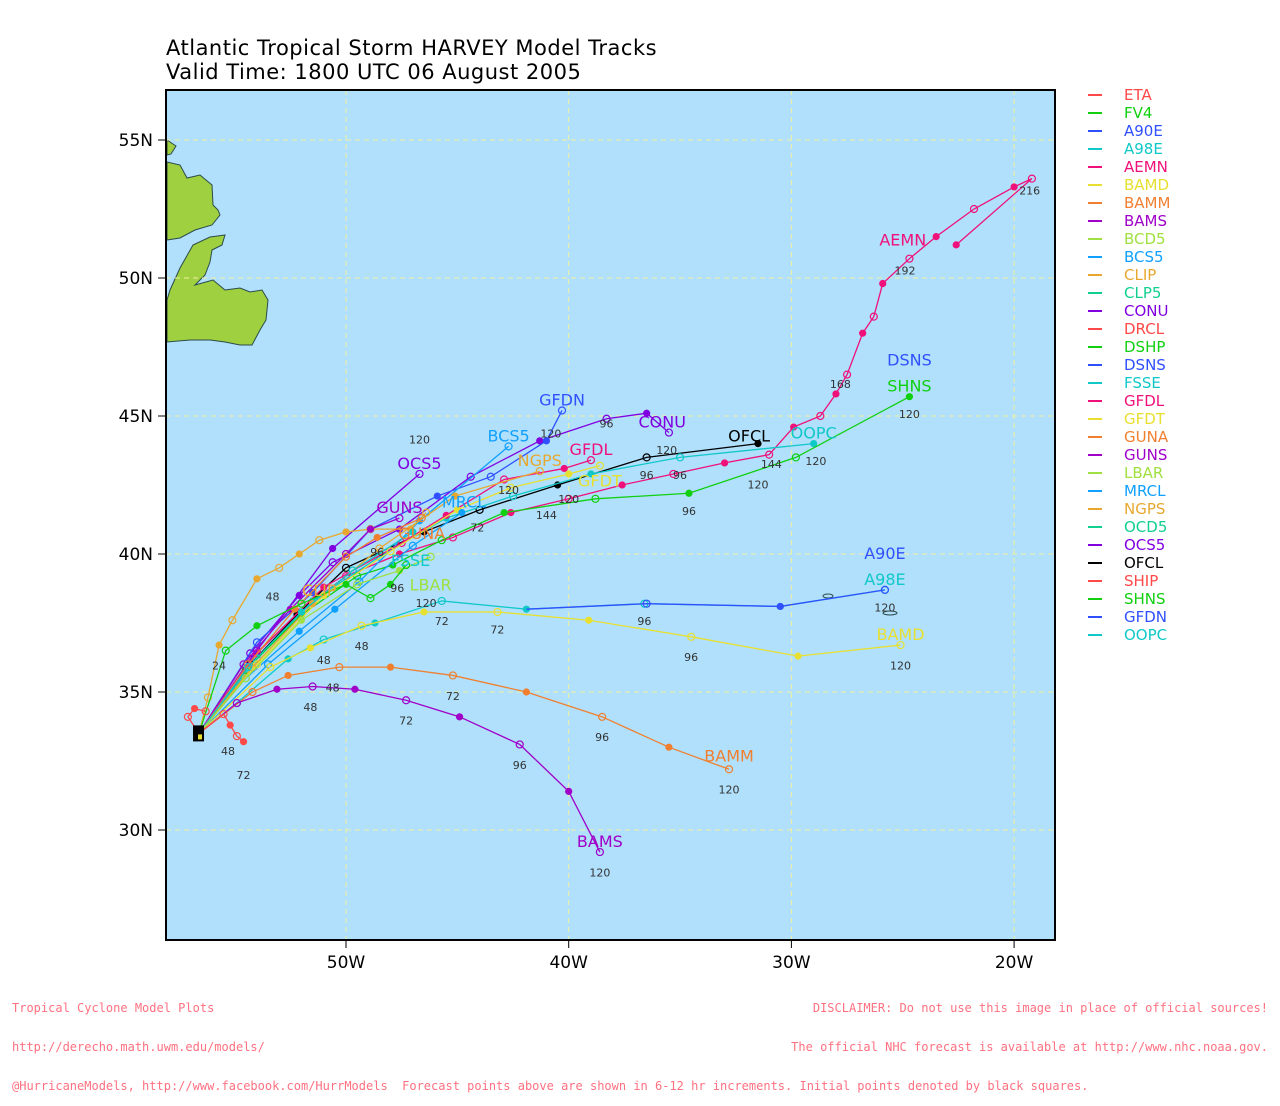  I want to click on track-point-ship, so click(243, 742).